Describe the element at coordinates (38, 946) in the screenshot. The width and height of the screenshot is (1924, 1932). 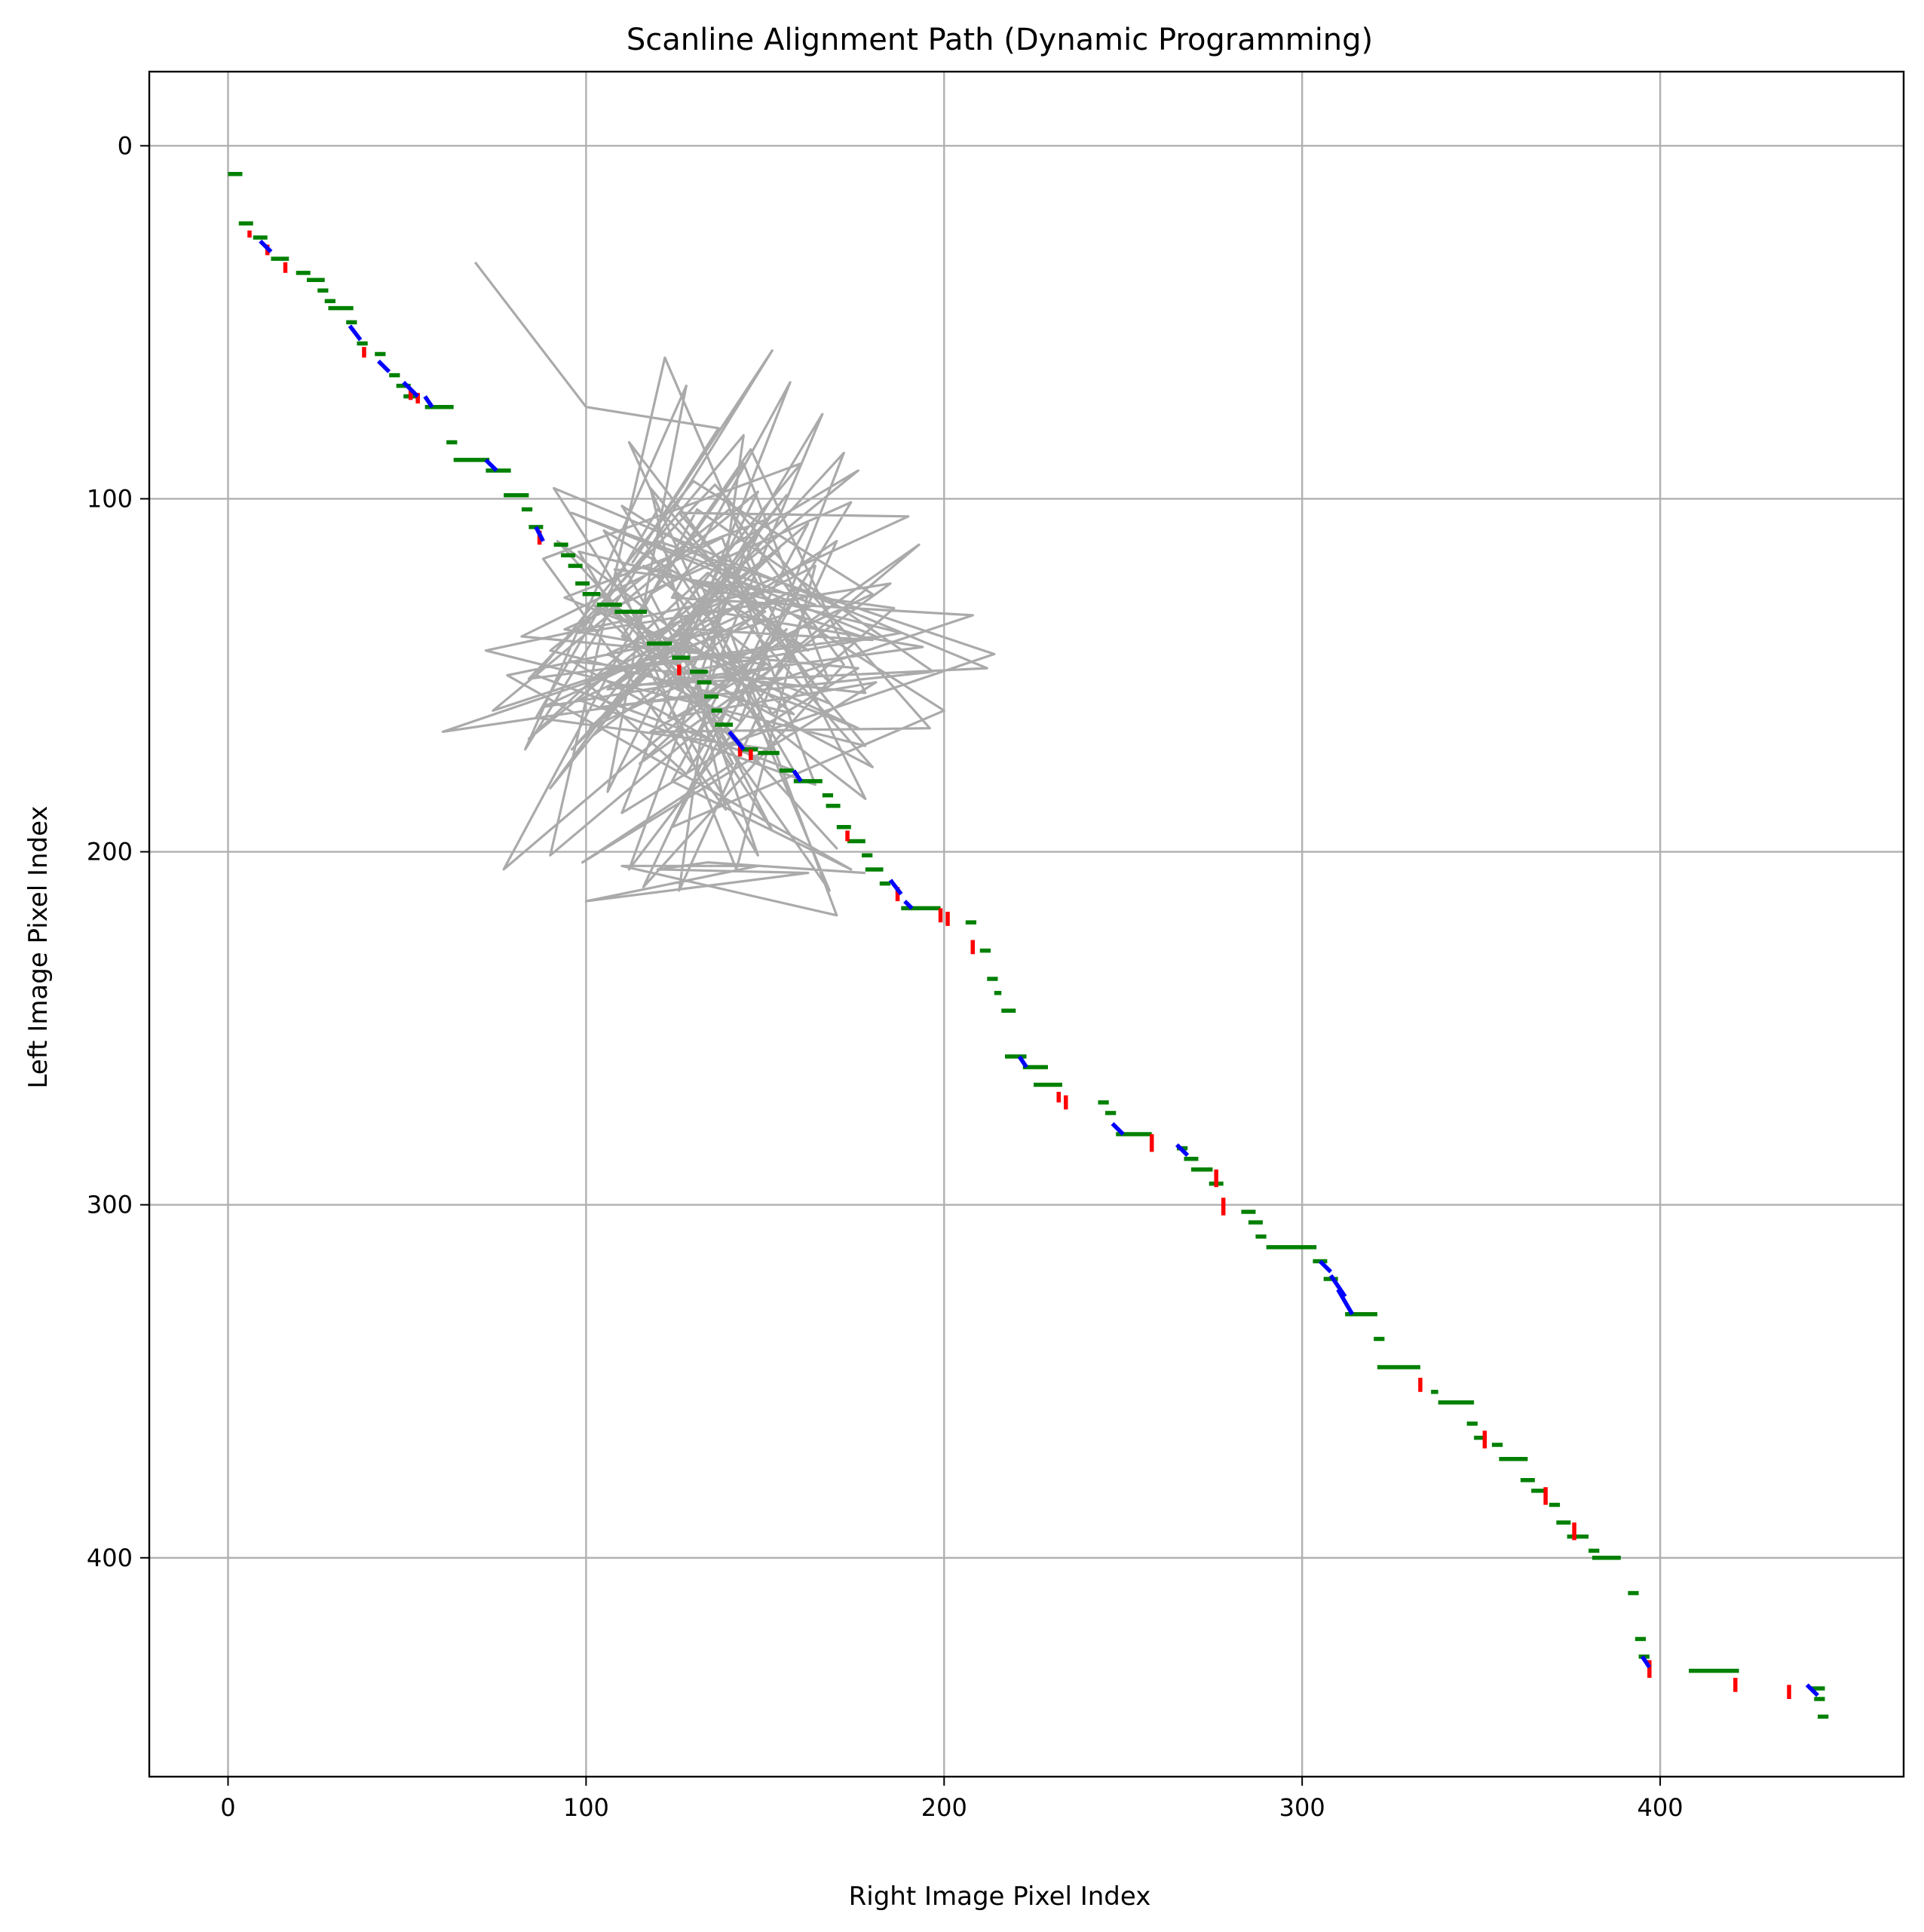
I see `y-axis-label: Left Image Pixel Index` at that location.